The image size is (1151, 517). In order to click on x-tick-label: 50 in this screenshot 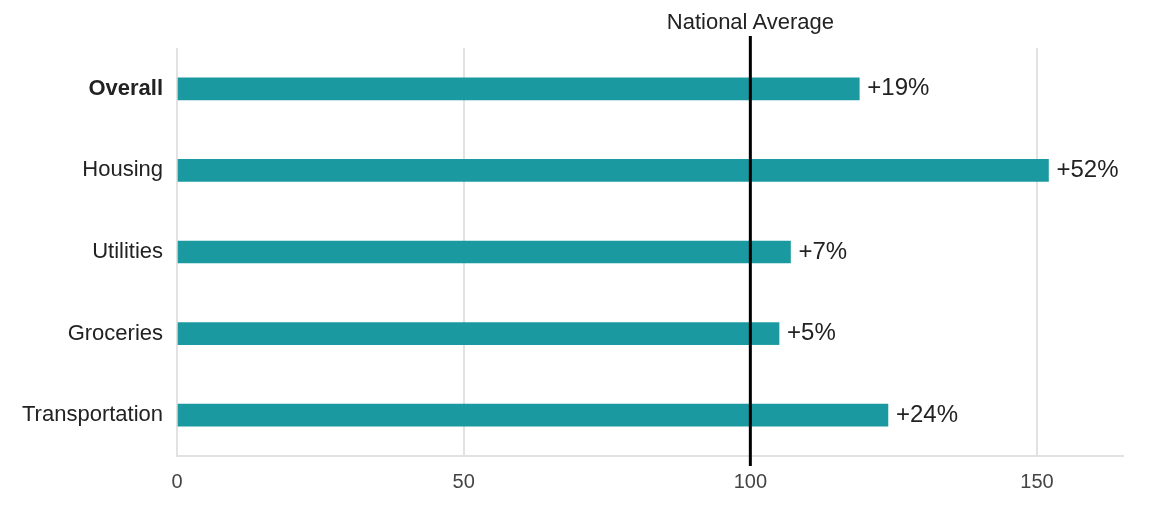, I will do `click(463, 480)`.